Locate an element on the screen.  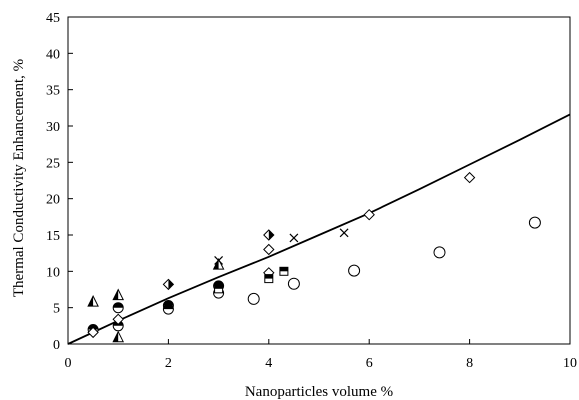
y-tick-label: 30 is located at coordinates (53, 127).